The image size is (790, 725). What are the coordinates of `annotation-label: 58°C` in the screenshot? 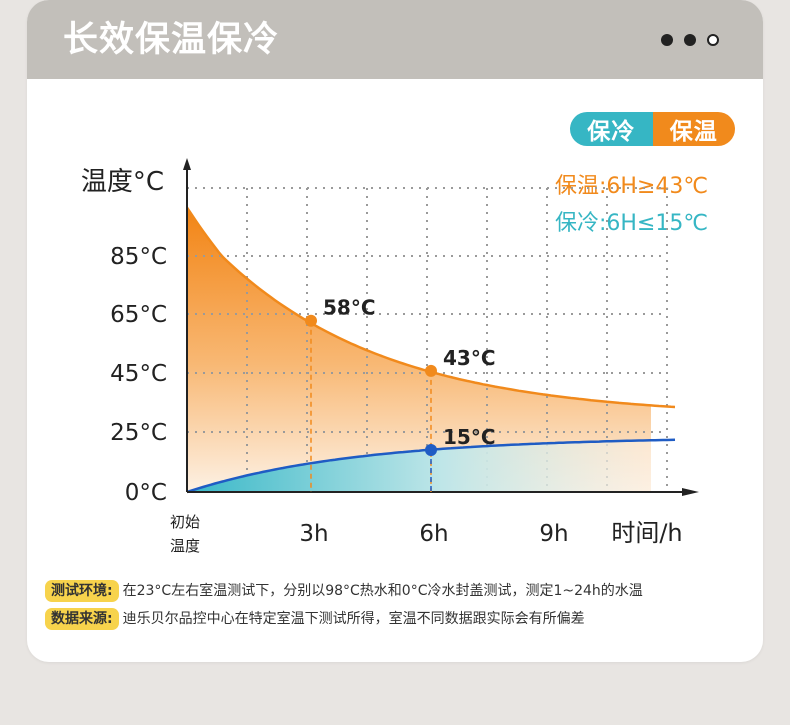 It's located at (349, 308).